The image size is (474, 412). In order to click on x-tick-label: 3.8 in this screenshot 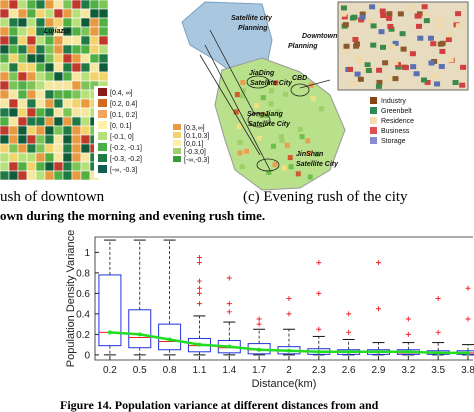, I will do `click(467, 370)`.